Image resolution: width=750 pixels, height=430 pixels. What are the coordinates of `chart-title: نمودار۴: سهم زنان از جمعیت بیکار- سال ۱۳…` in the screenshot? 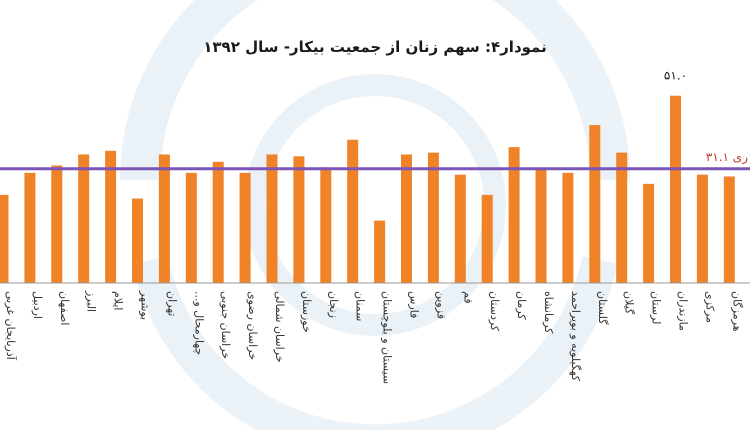 It's located at (375, 47).